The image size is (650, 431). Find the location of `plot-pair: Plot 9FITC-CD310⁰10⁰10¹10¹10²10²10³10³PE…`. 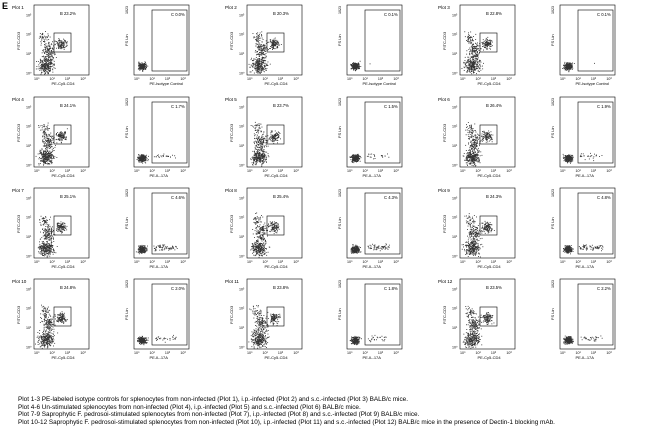

plot-pair: Plot 9FITC-CD310⁰10⁰10¹10¹10²10²10³10³PE… is located at coordinates (527, 228).